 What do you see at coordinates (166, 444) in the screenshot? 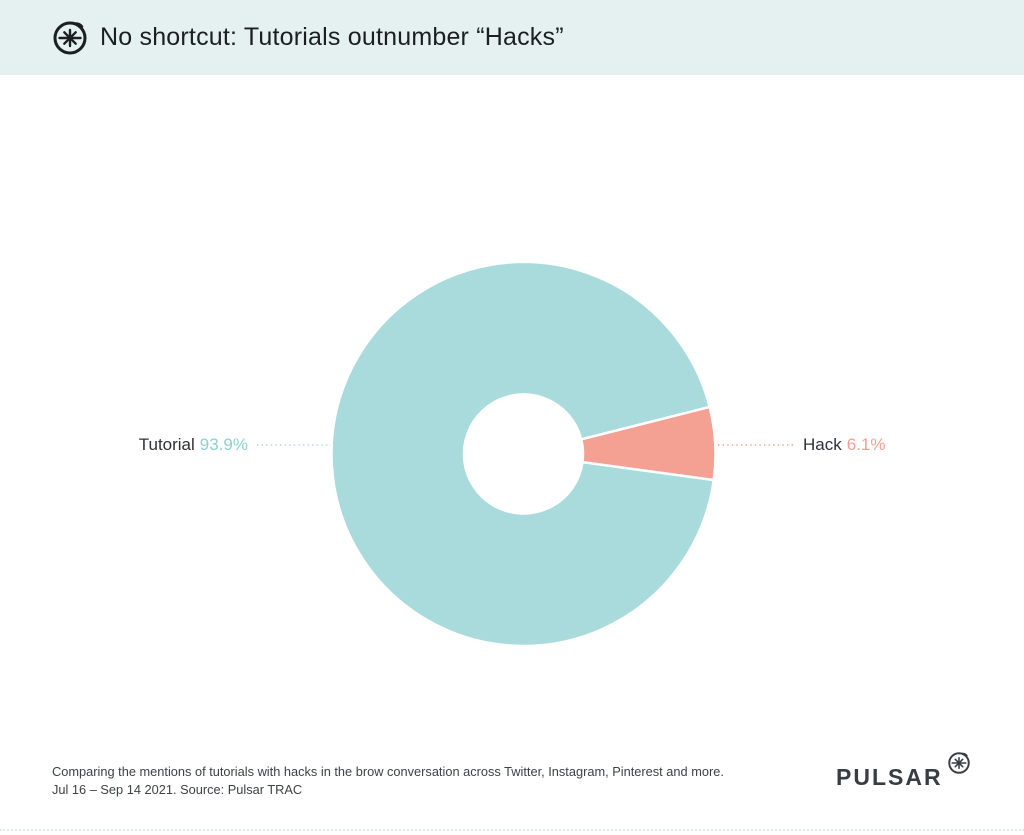
I see `tutorial-label: Tutorial` at bounding box center [166, 444].